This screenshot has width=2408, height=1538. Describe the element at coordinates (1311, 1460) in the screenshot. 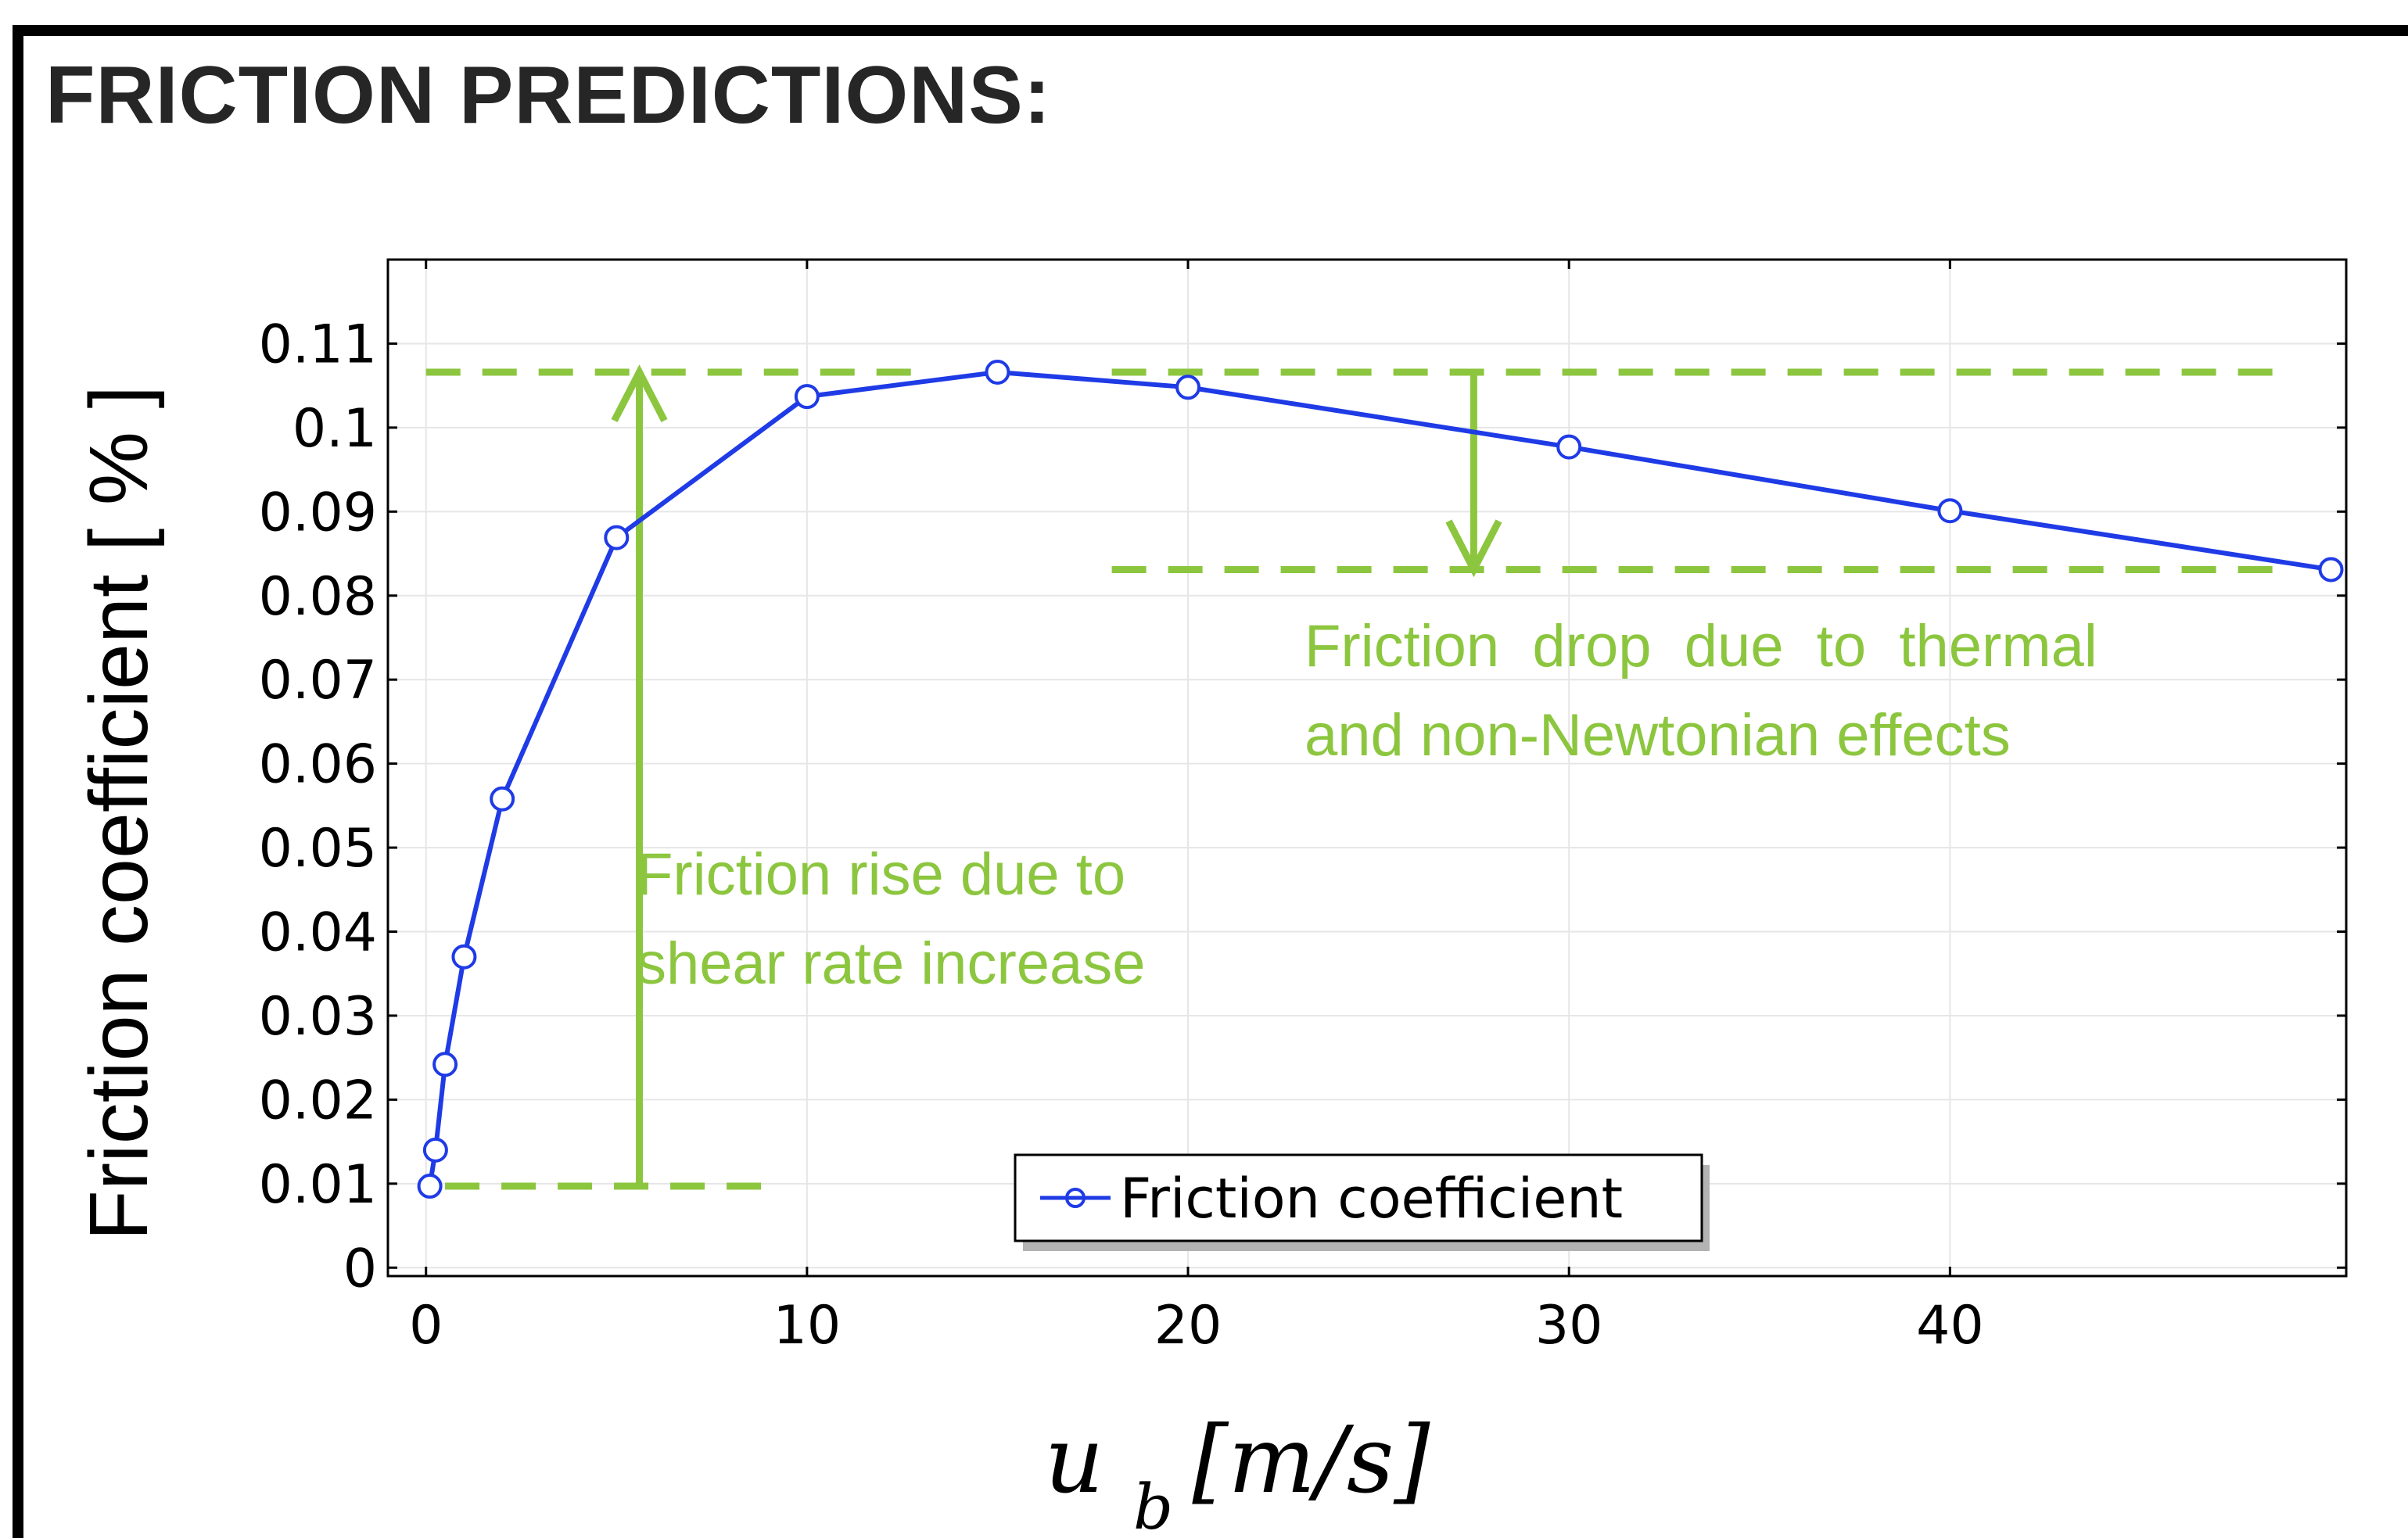

I see `x-axis-title-unit: [m/s]` at that location.